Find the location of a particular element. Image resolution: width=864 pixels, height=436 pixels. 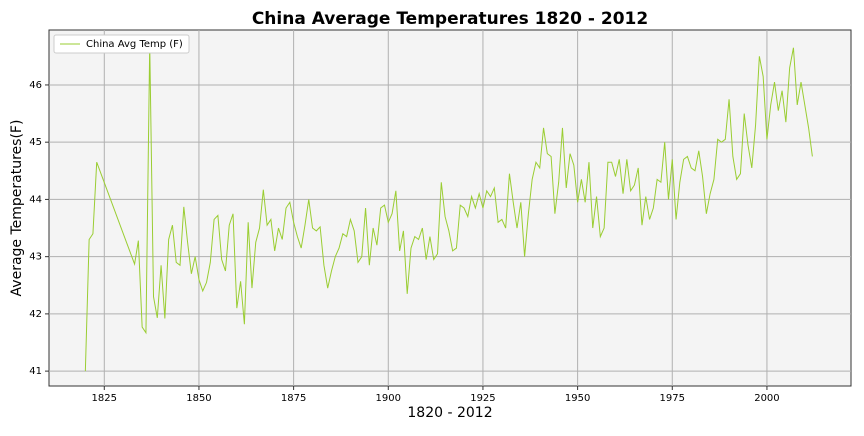

x-tick-label: 1950 is located at coordinates (577, 398).